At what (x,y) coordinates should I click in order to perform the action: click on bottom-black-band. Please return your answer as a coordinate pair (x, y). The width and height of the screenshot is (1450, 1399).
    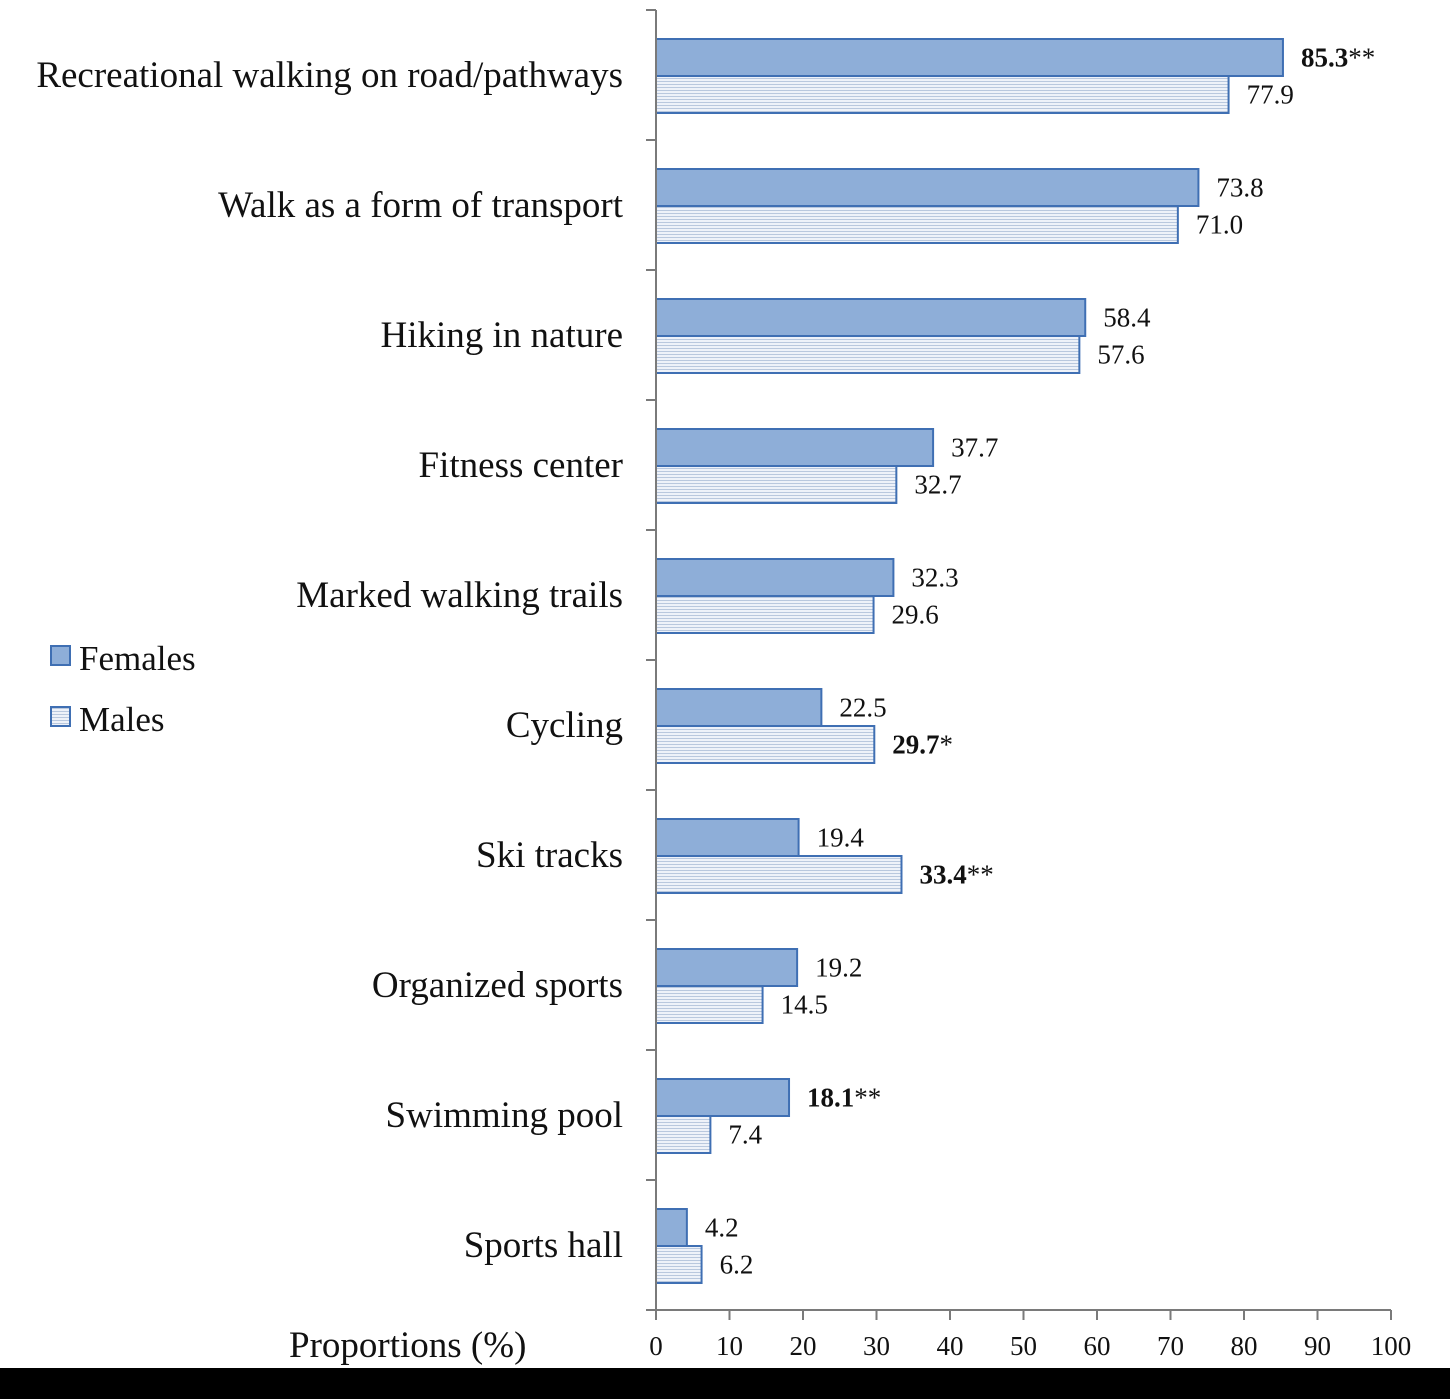
    Looking at the image, I should click on (725, 1383).